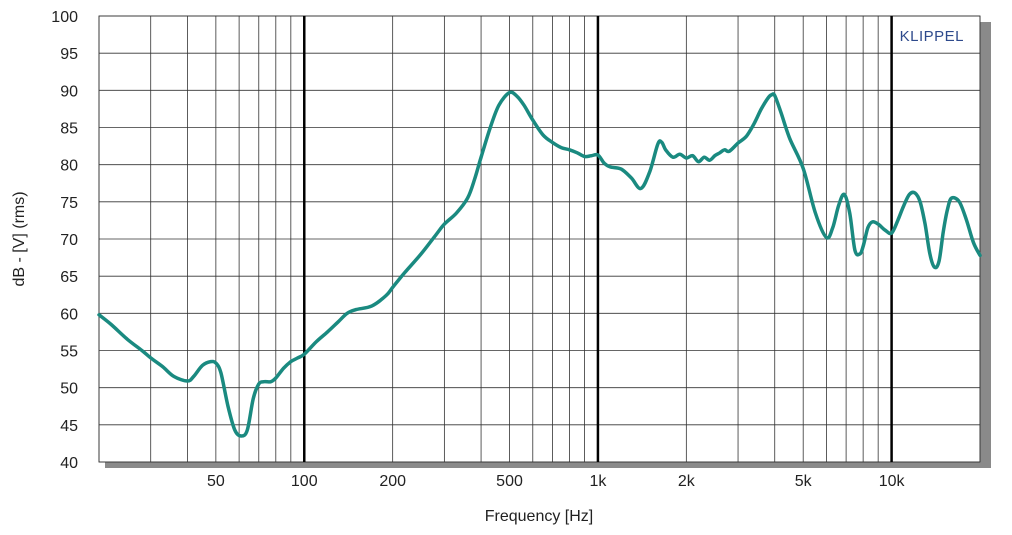  I want to click on y-tick-label: 75, so click(69, 203).